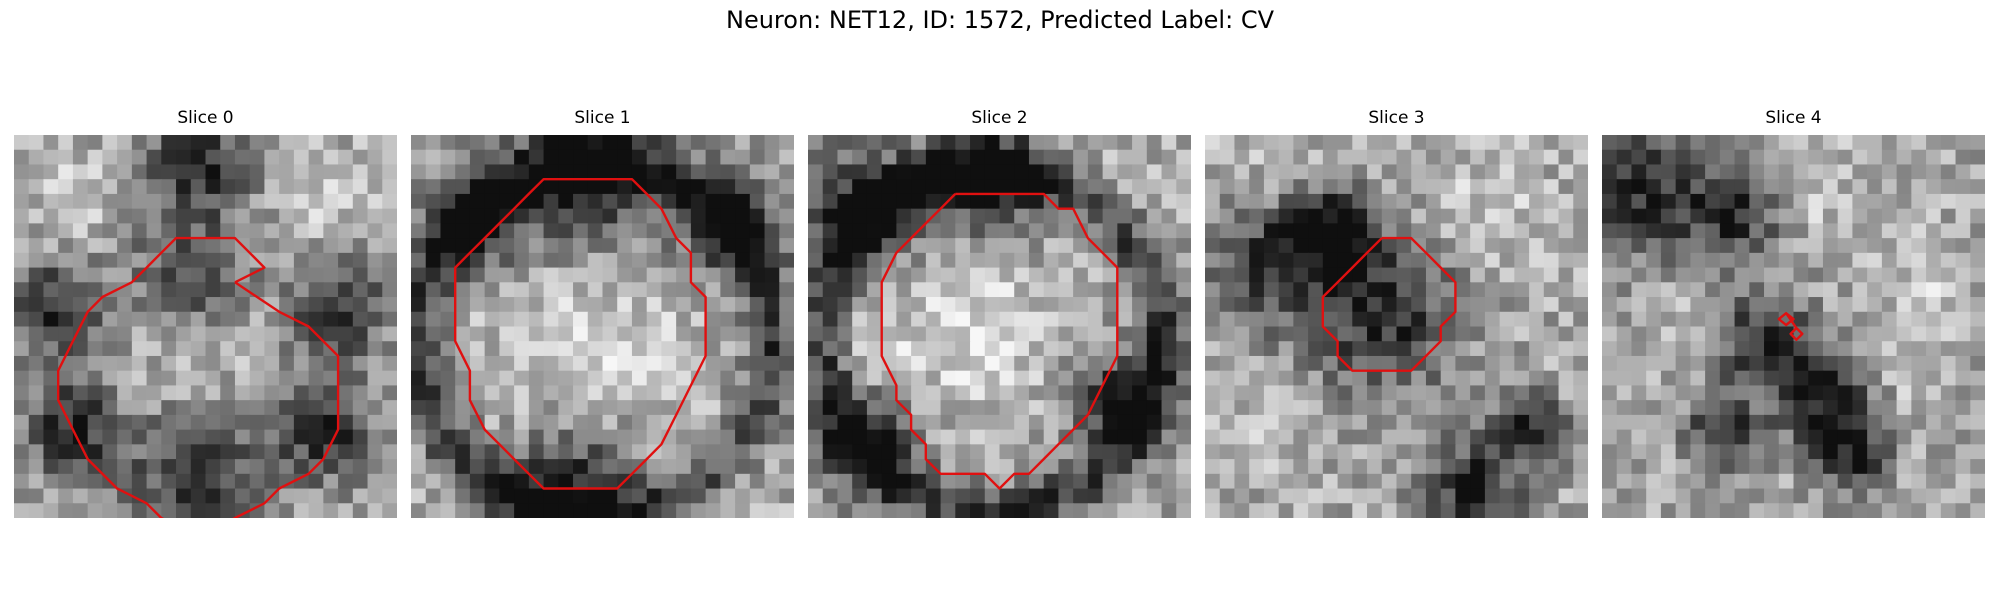  Describe the element at coordinates (999, 313) in the screenshot. I see `slice-panel-2: Slice 2` at that location.